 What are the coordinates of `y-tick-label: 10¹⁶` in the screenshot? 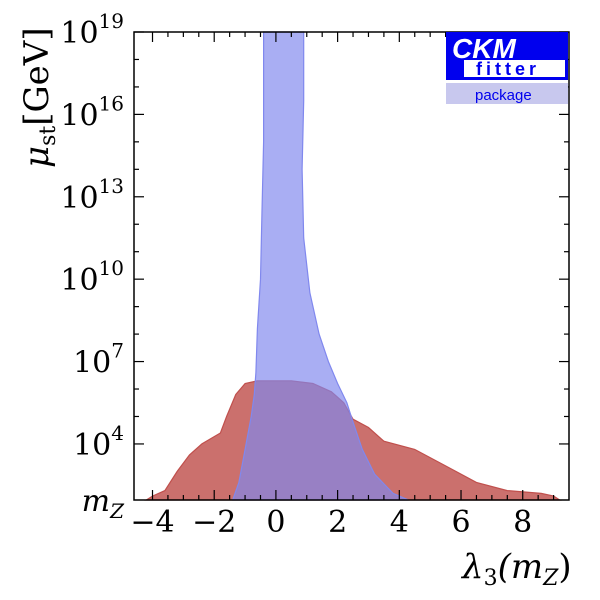 It's located at (92, 112).